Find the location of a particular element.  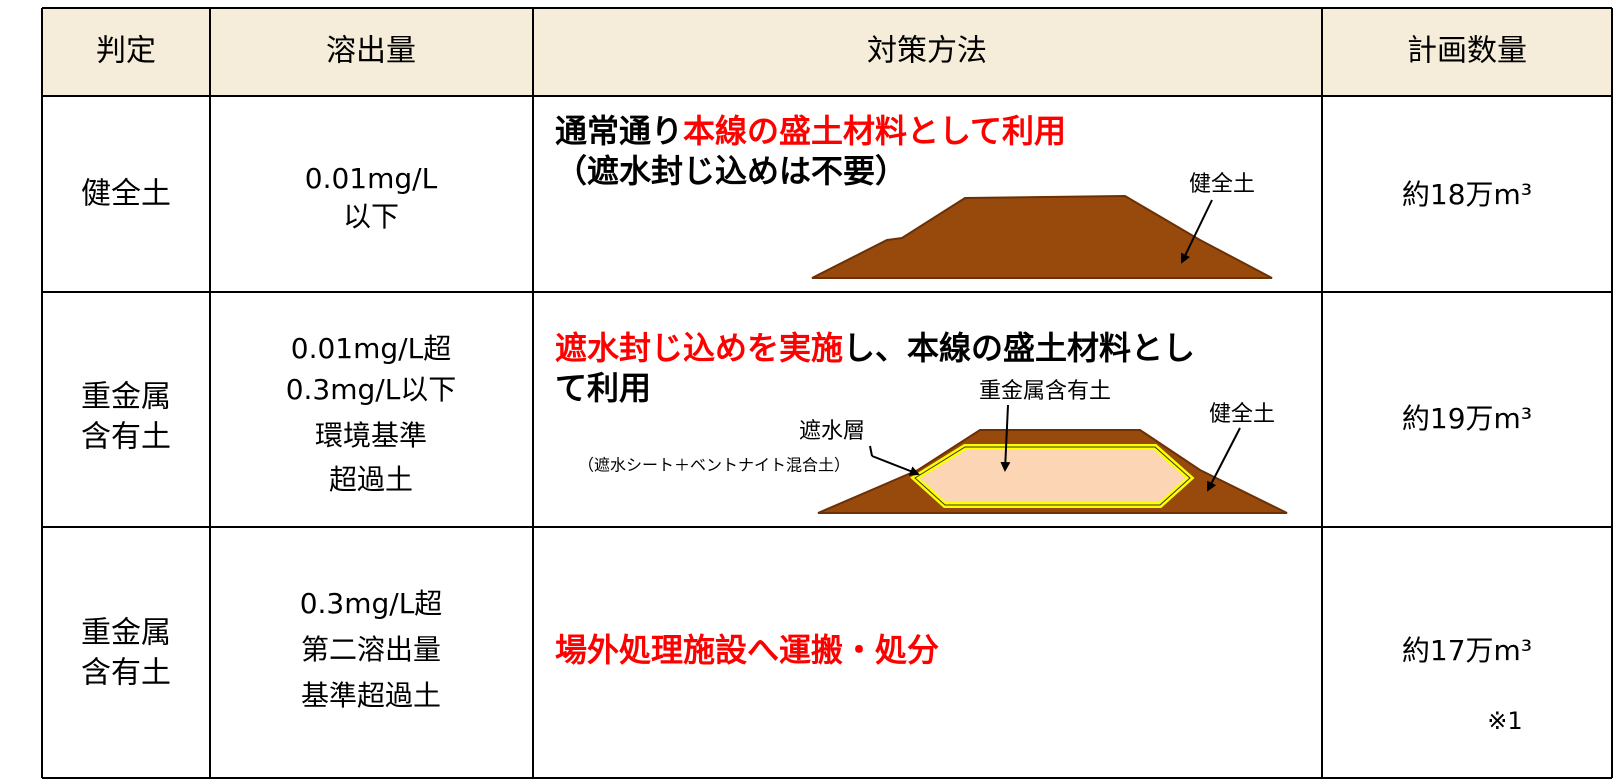

method-line: 場外処理施設へ運搬・処分 is located at coordinates (747, 650).